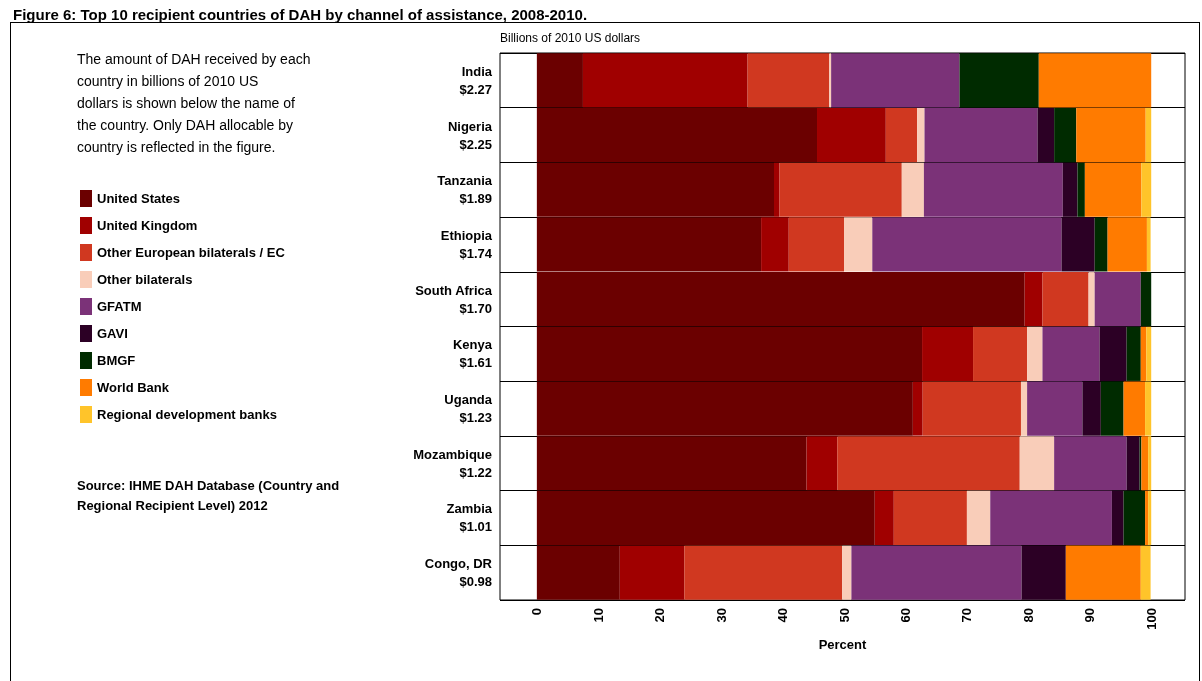 The width and height of the screenshot is (1202, 681). Describe the element at coordinates (187, 414) in the screenshot. I see `legend-label: Regional development banks` at that location.